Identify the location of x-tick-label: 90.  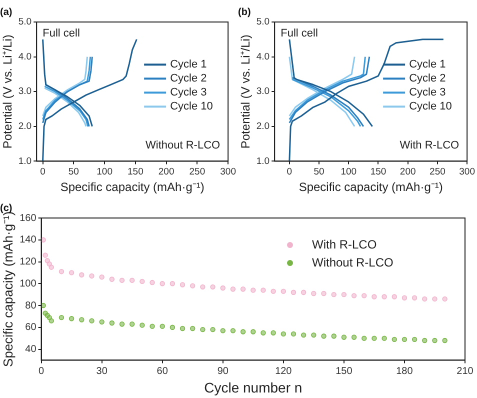
(223, 371).